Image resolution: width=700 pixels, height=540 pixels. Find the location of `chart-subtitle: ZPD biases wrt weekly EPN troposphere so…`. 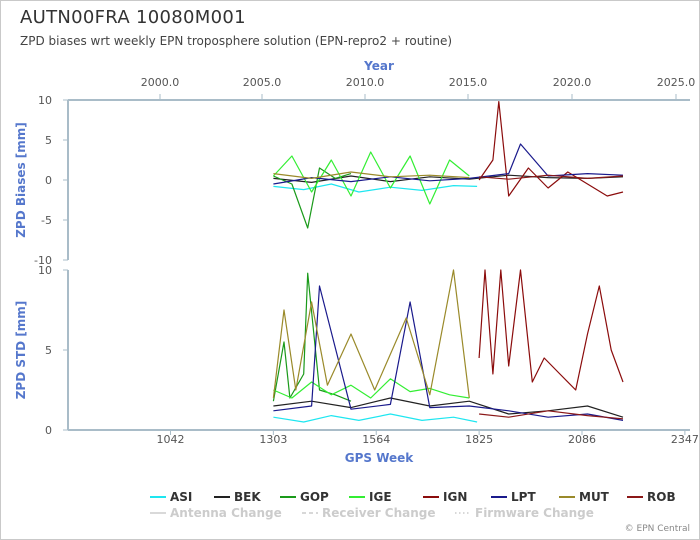

chart-subtitle: ZPD biases wrt weekly EPN troposphere so… is located at coordinates (236, 41).